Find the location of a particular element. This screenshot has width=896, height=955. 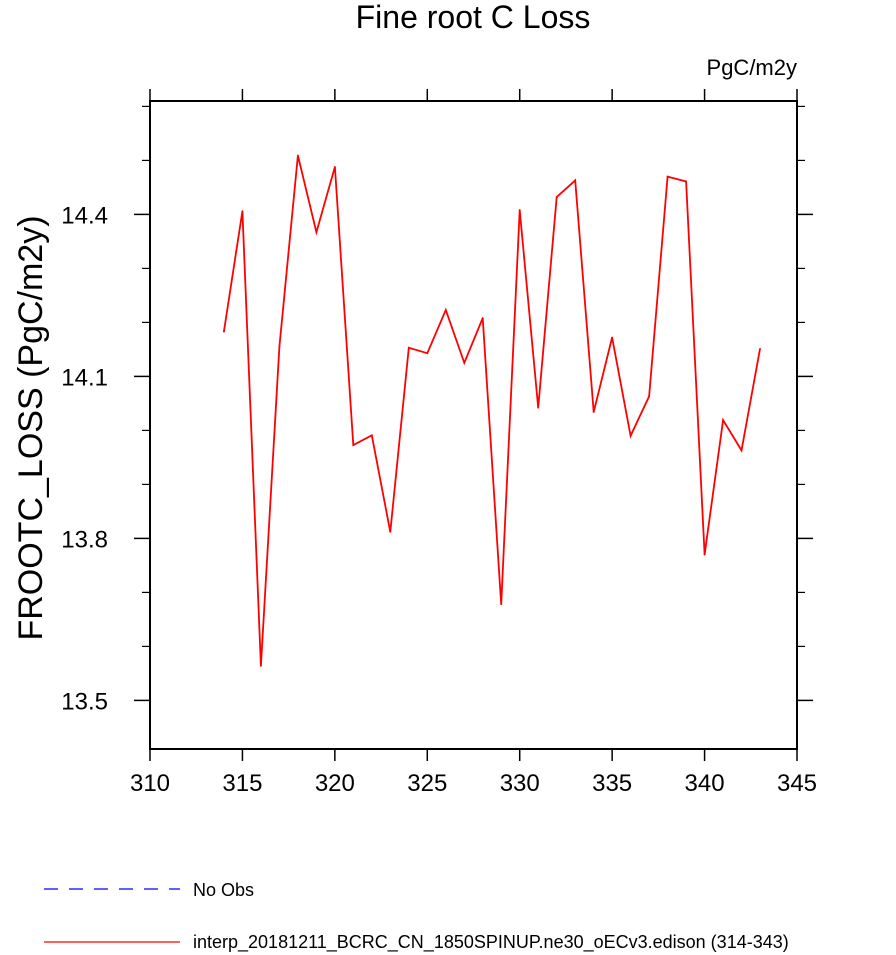

y-tick-label: 13.8 is located at coordinates (84, 539).